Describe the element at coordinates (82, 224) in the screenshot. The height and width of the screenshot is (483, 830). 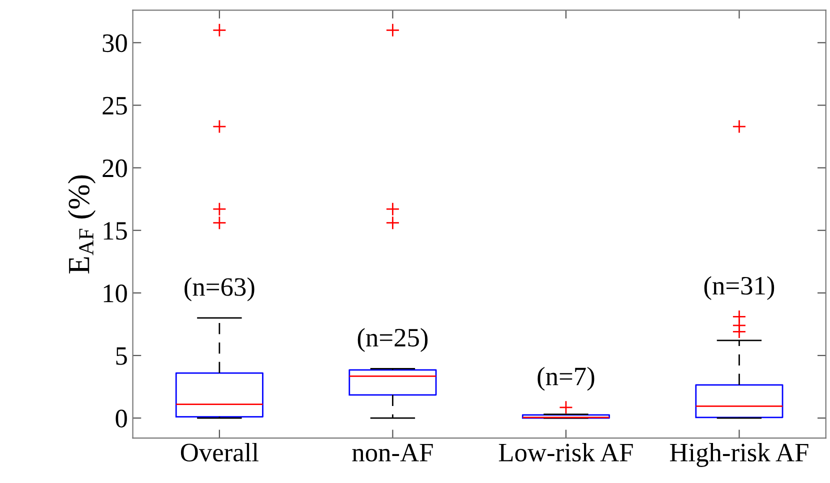
I see `y-axis-title: E$_{AF}$ (%)` at that location.